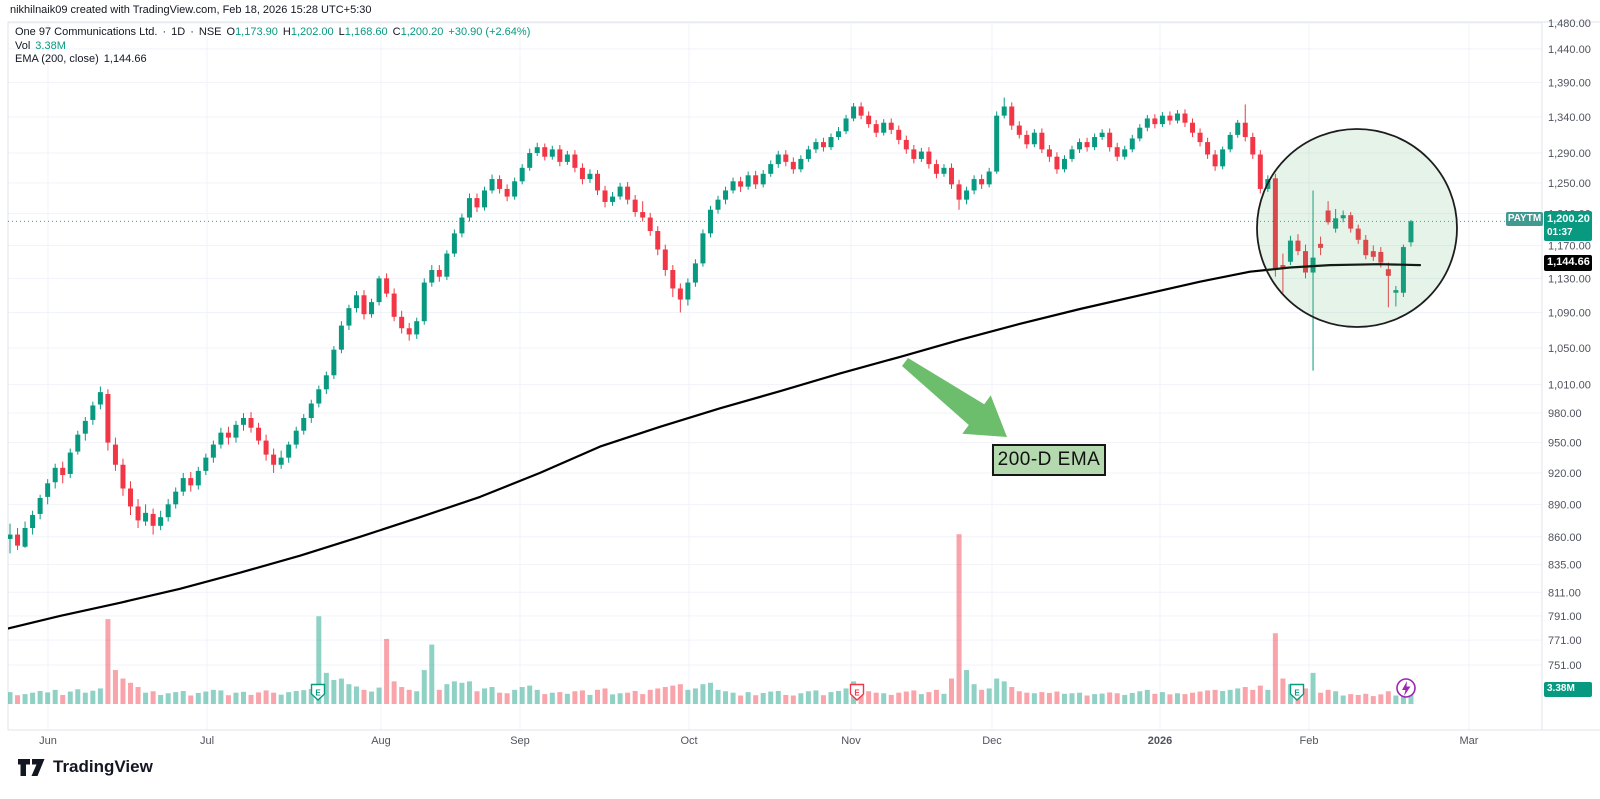  What do you see at coordinates (1569, 83) in the screenshot?
I see `price-axis-label: 1,390.00` at bounding box center [1569, 83].